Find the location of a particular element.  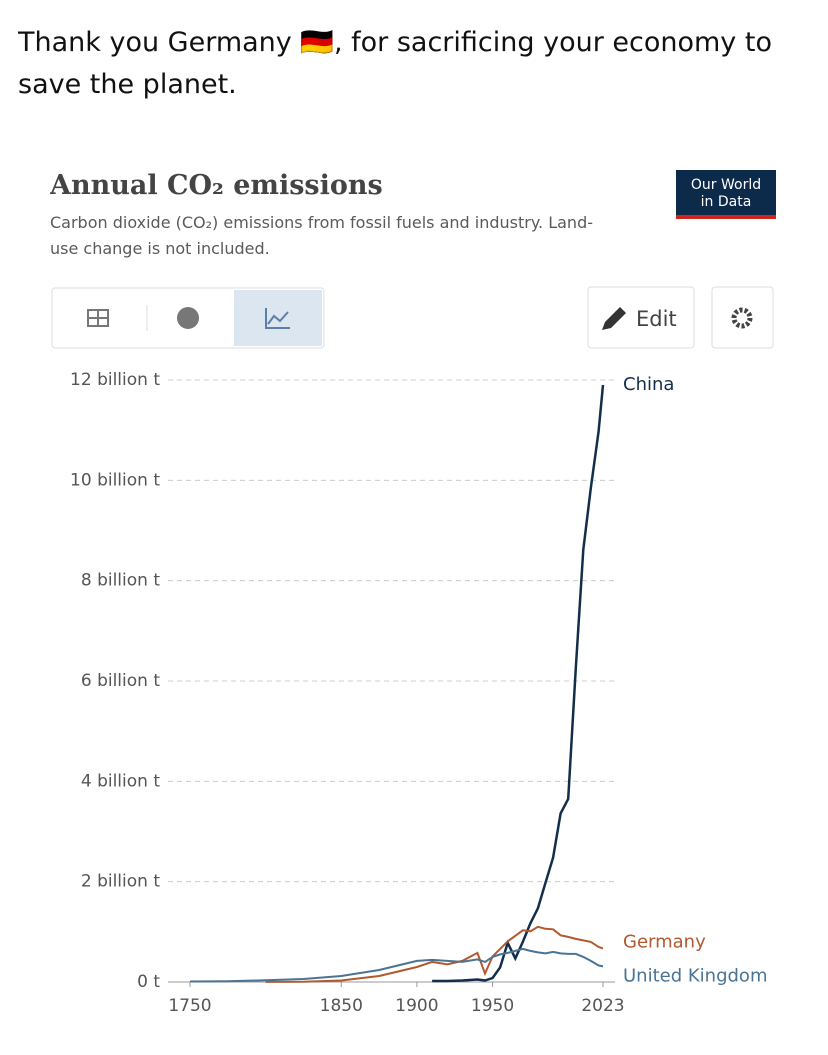

logo-text: in Data is located at coordinates (726, 202).